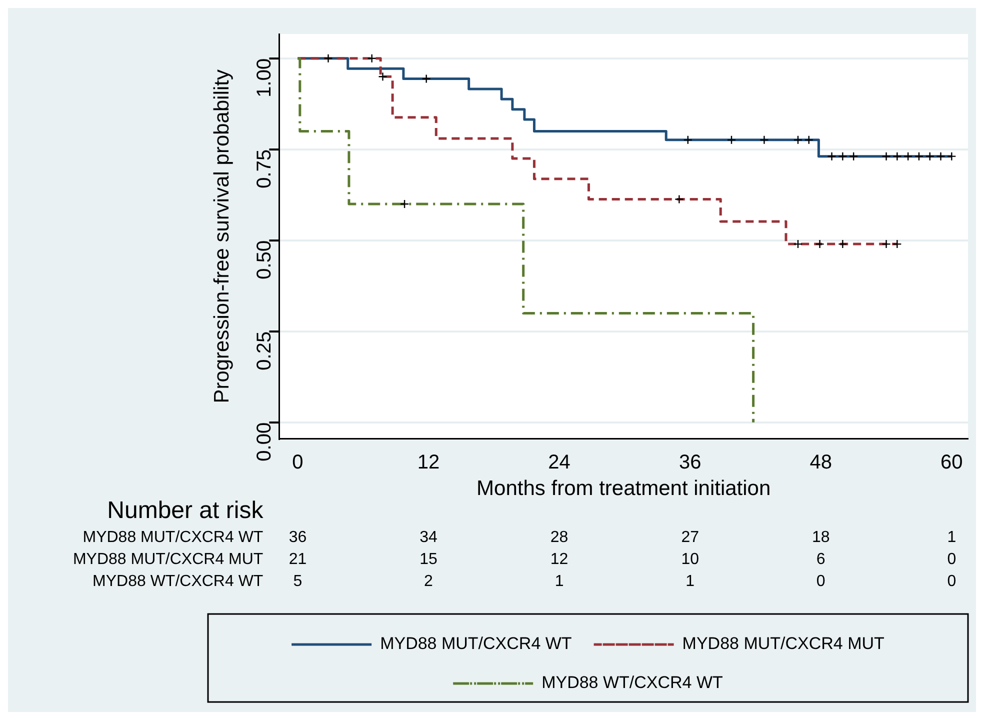 The image size is (984, 720). What do you see at coordinates (222, 236) in the screenshot?
I see `y-axis-title: Progression-free survival probability` at bounding box center [222, 236].